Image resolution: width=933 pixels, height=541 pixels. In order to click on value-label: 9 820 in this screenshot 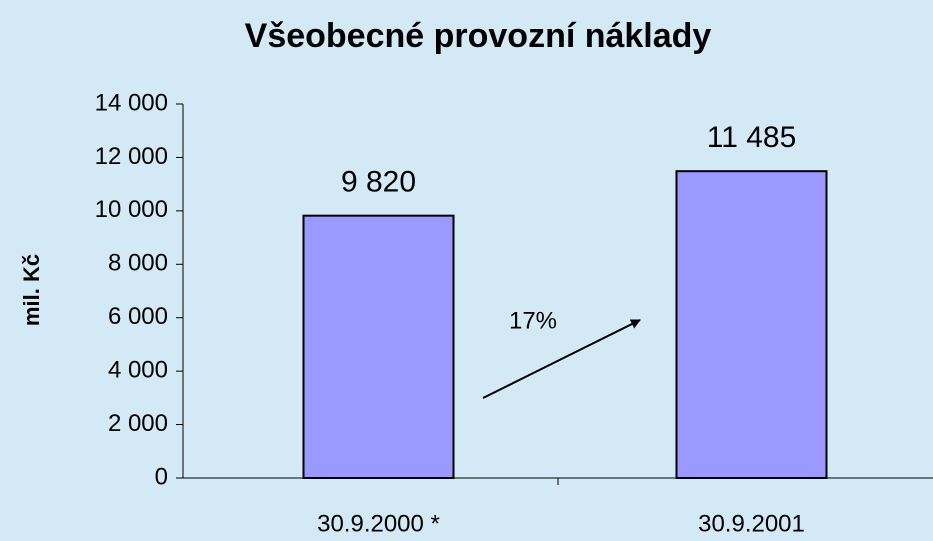, I will do `click(378, 182)`.